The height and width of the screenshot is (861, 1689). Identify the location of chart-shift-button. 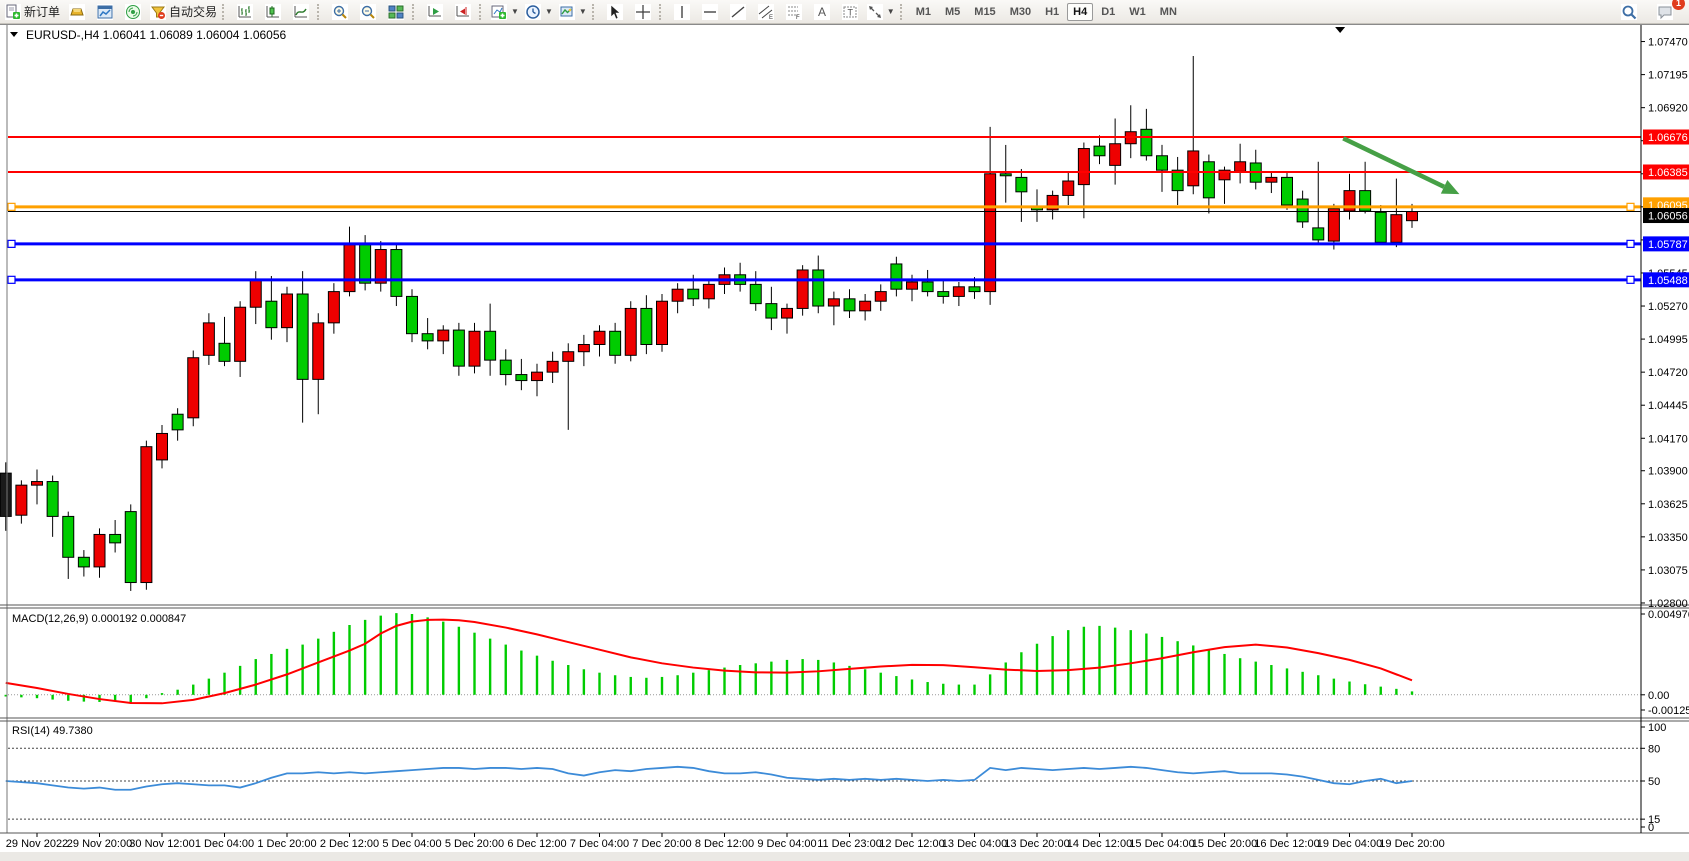
(463, 12).